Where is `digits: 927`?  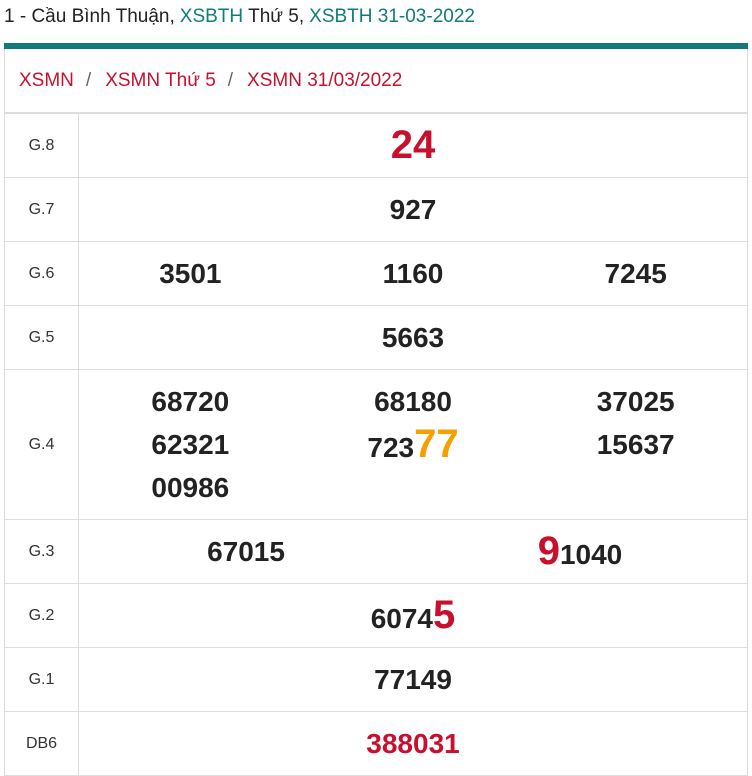 digits: 927 is located at coordinates (413, 209).